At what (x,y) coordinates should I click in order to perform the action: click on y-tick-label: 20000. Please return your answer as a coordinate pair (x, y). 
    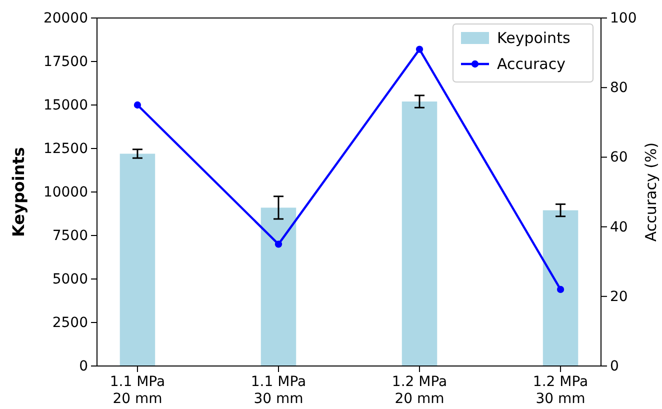
    Looking at the image, I should click on (65, 18).